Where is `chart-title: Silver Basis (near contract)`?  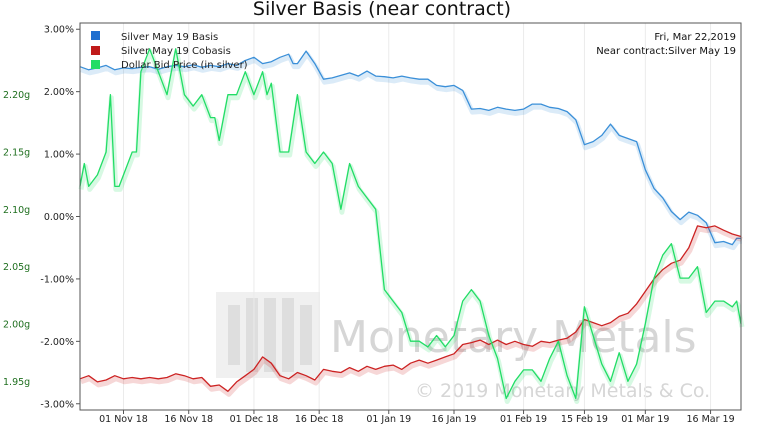 chart-title: Silver Basis (near contract) is located at coordinates (382, 10).